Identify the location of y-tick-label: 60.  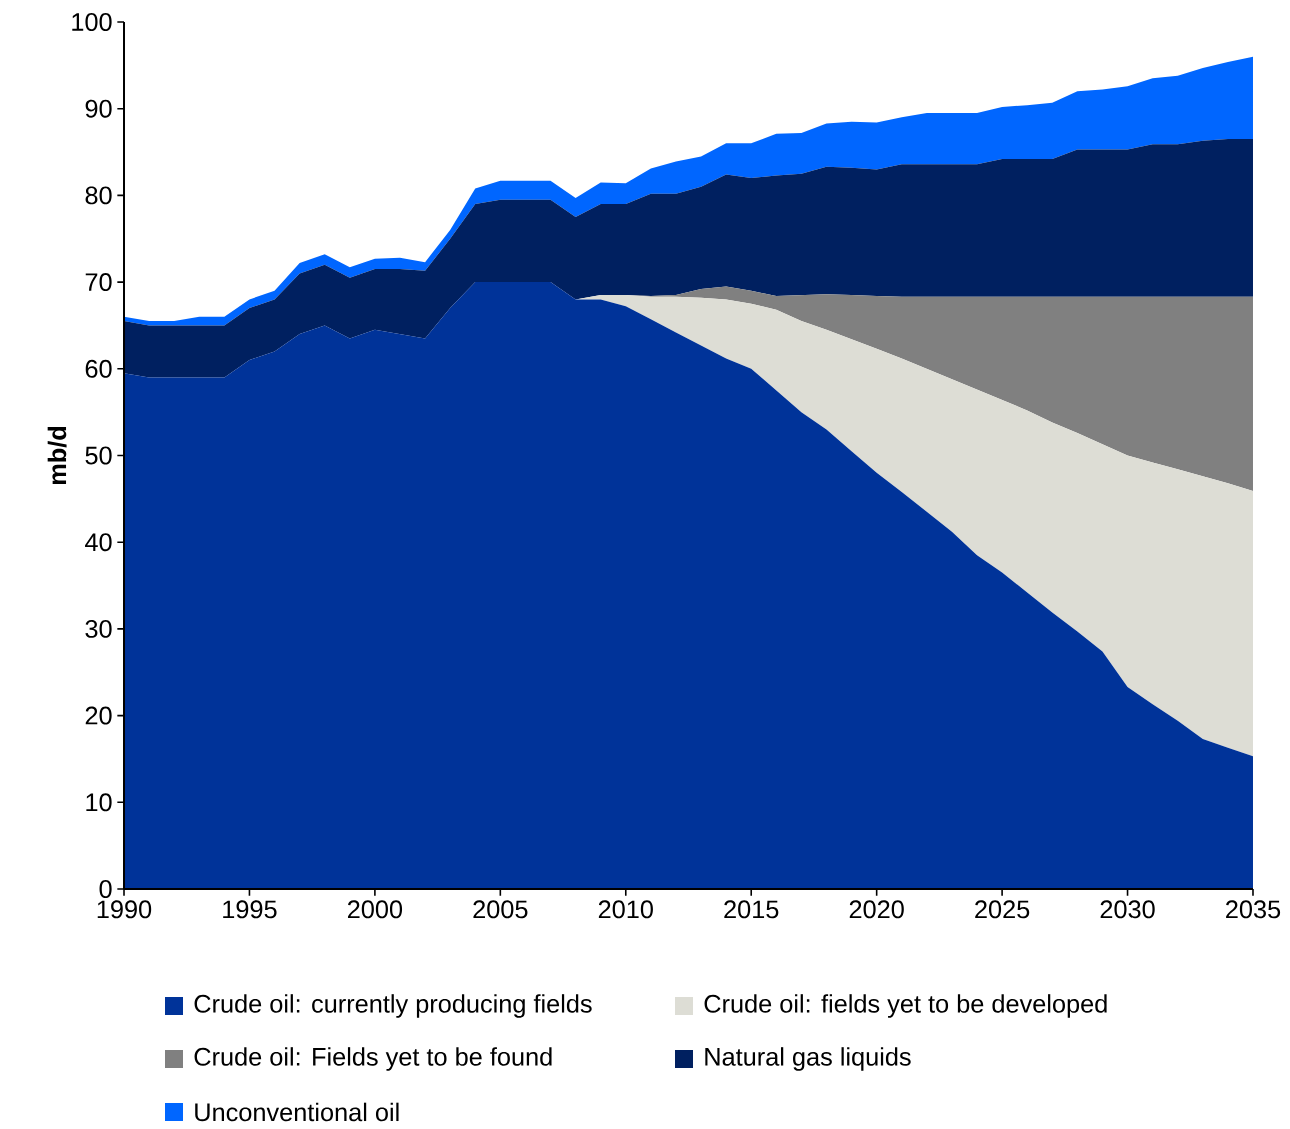
(98, 368).